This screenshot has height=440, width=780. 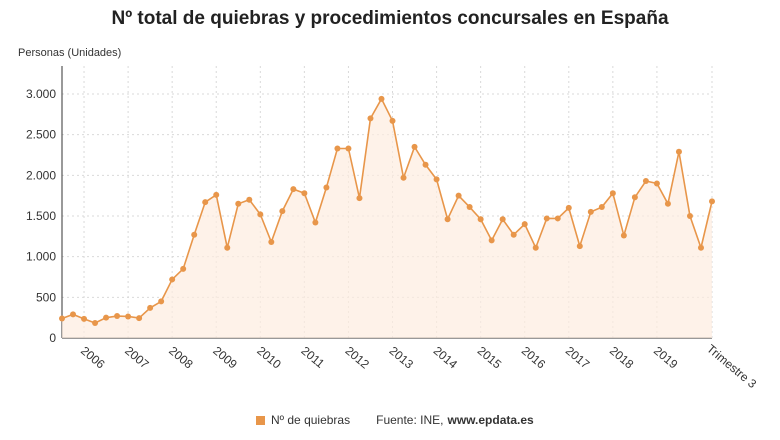 What do you see at coordinates (93, 358) in the screenshot?
I see `x-tick-label: 2006` at bounding box center [93, 358].